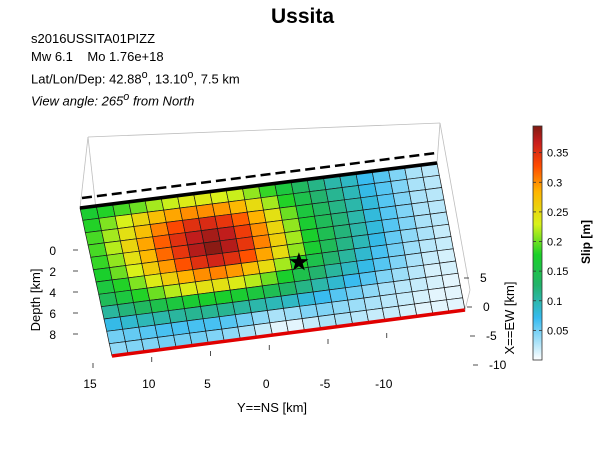 The width and height of the screenshot is (605, 475). What do you see at coordinates (258, 185) in the screenshot?
I see `fault-top-edge` at bounding box center [258, 185].